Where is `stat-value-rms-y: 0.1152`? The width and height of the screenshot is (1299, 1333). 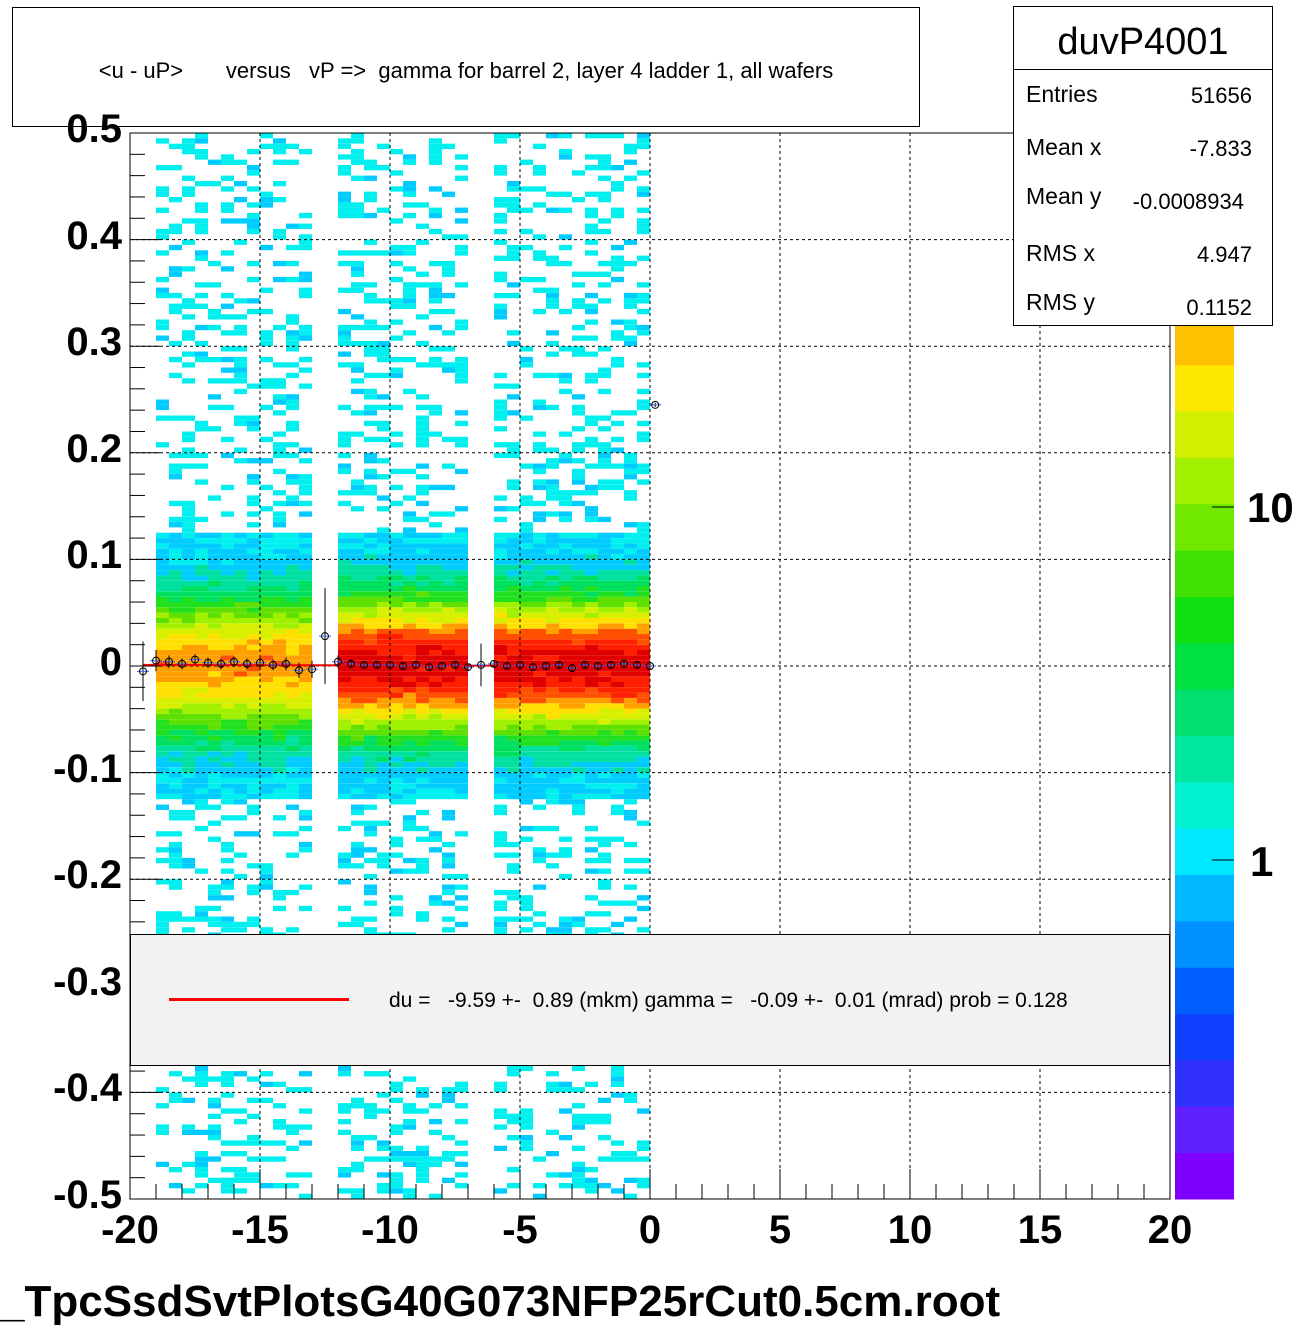 stat-value-rms-y: 0.1152 is located at coordinates (1219, 307).